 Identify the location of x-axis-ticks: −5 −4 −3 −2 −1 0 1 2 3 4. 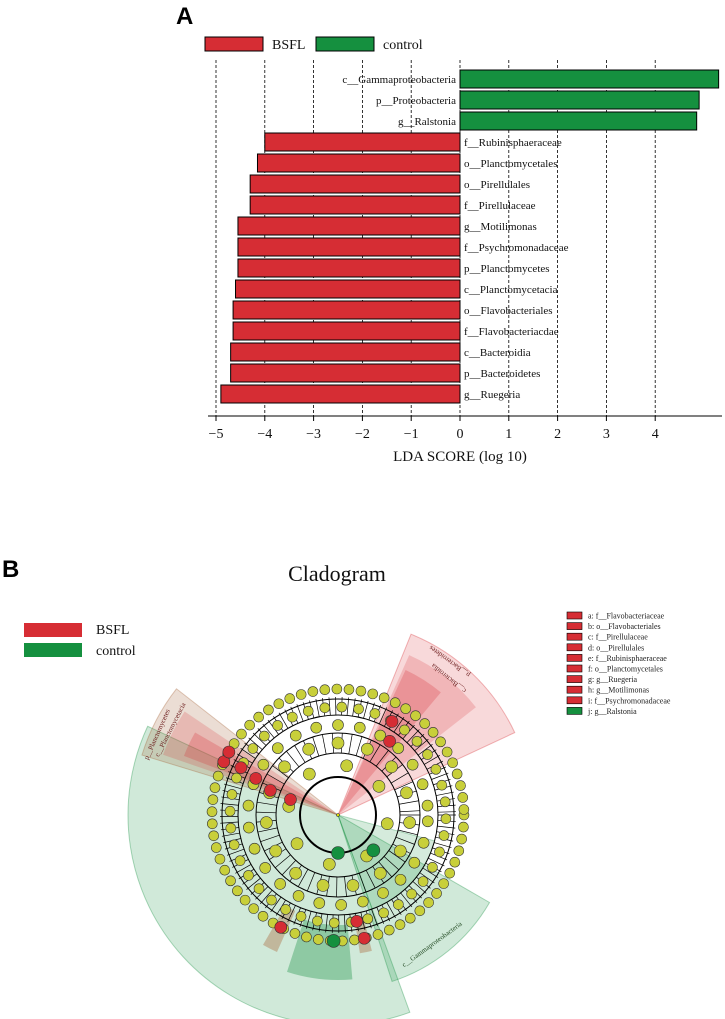
(434, 429).